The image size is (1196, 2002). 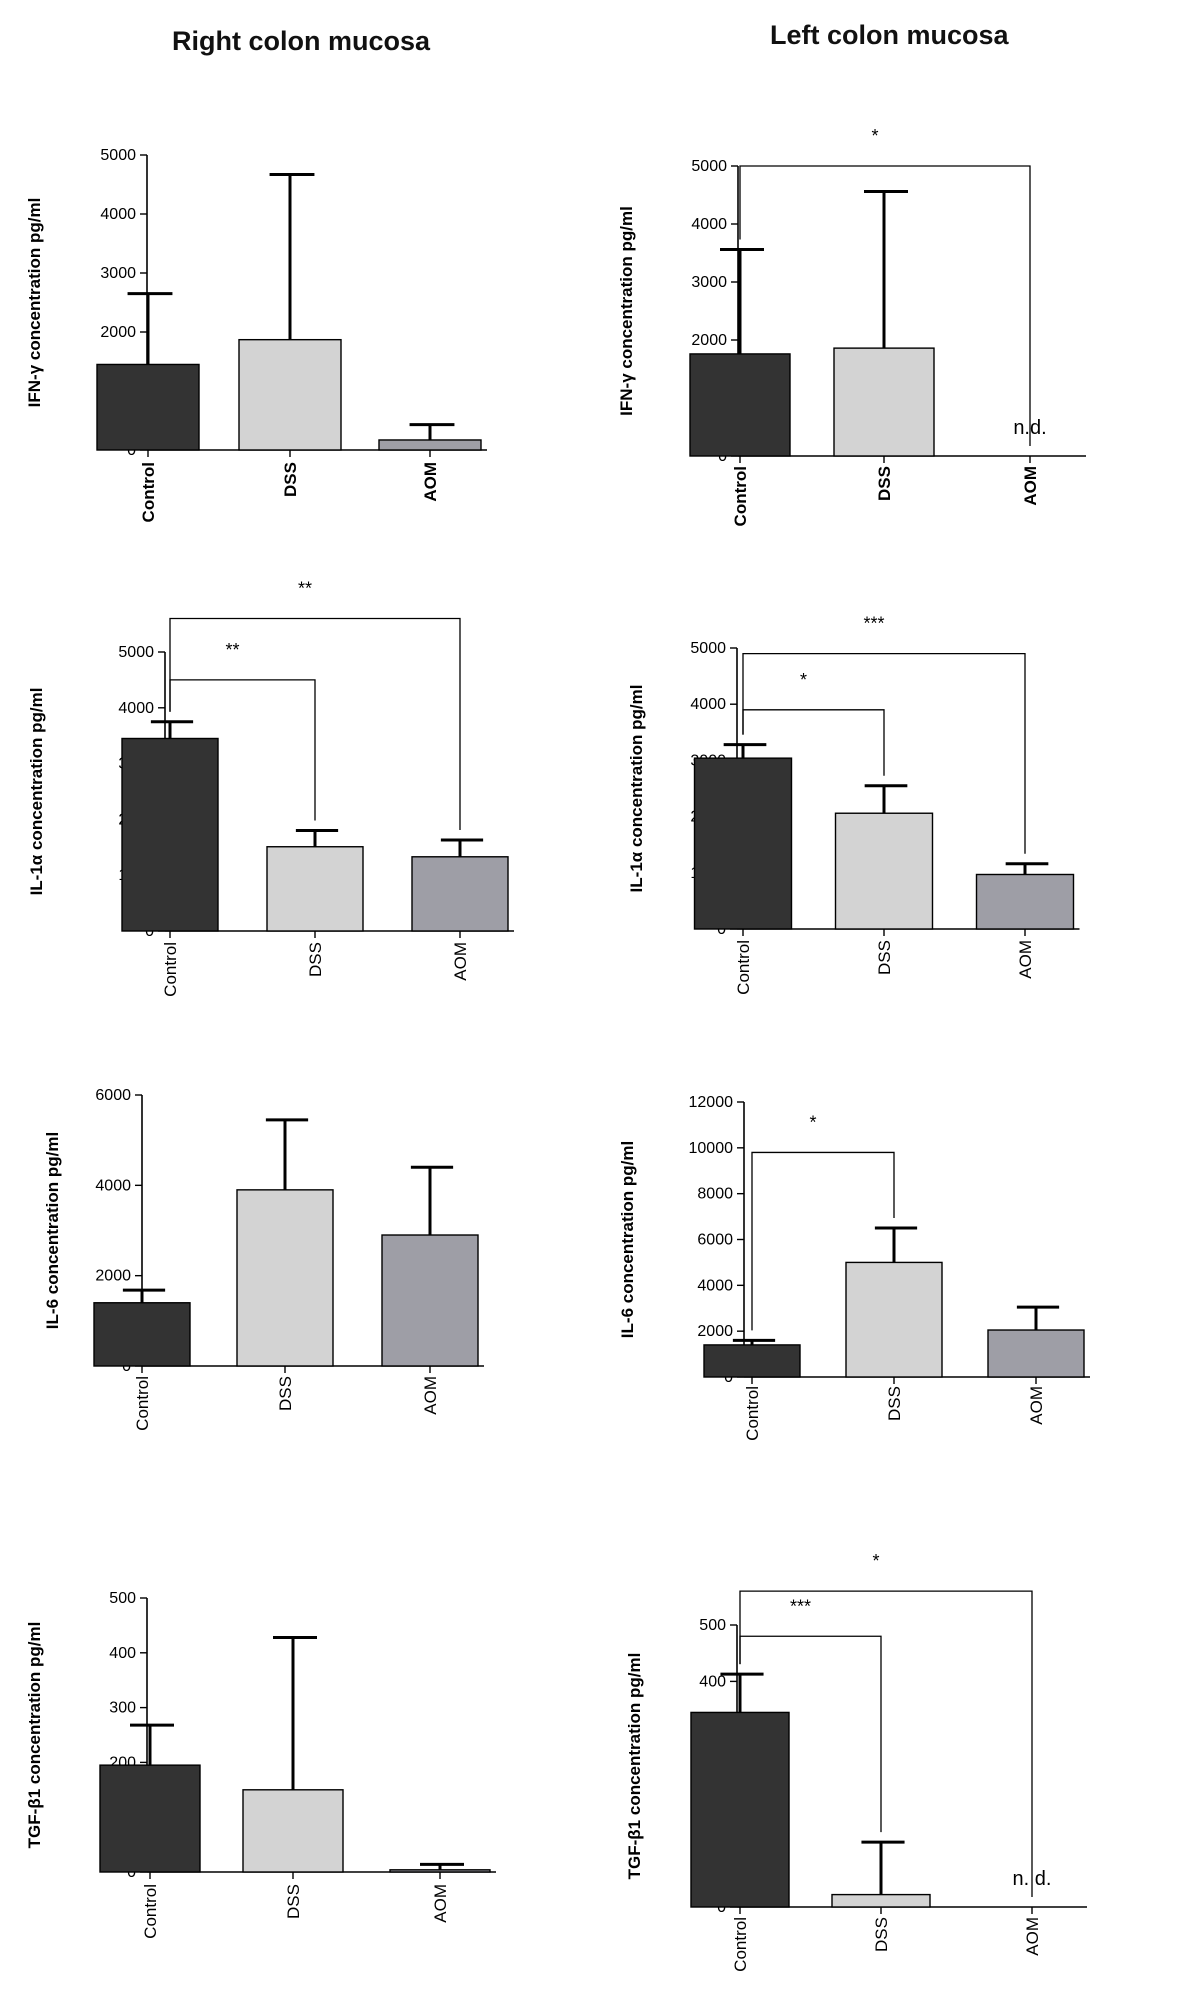 What do you see at coordinates (715, 1194) in the screenshot?
I see `y-tick-label: 8000` at bounding box center [715, 1194].